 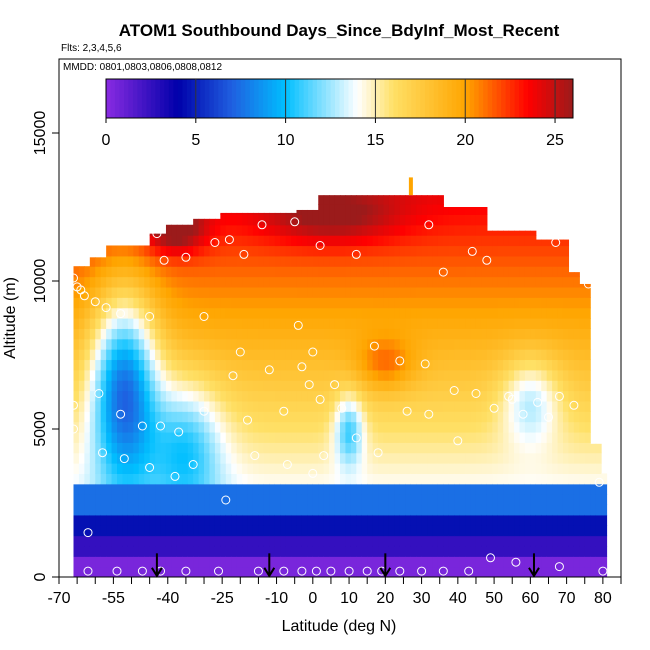 I want to click on y-tick-label: 5000, so click(x=40, y=429).